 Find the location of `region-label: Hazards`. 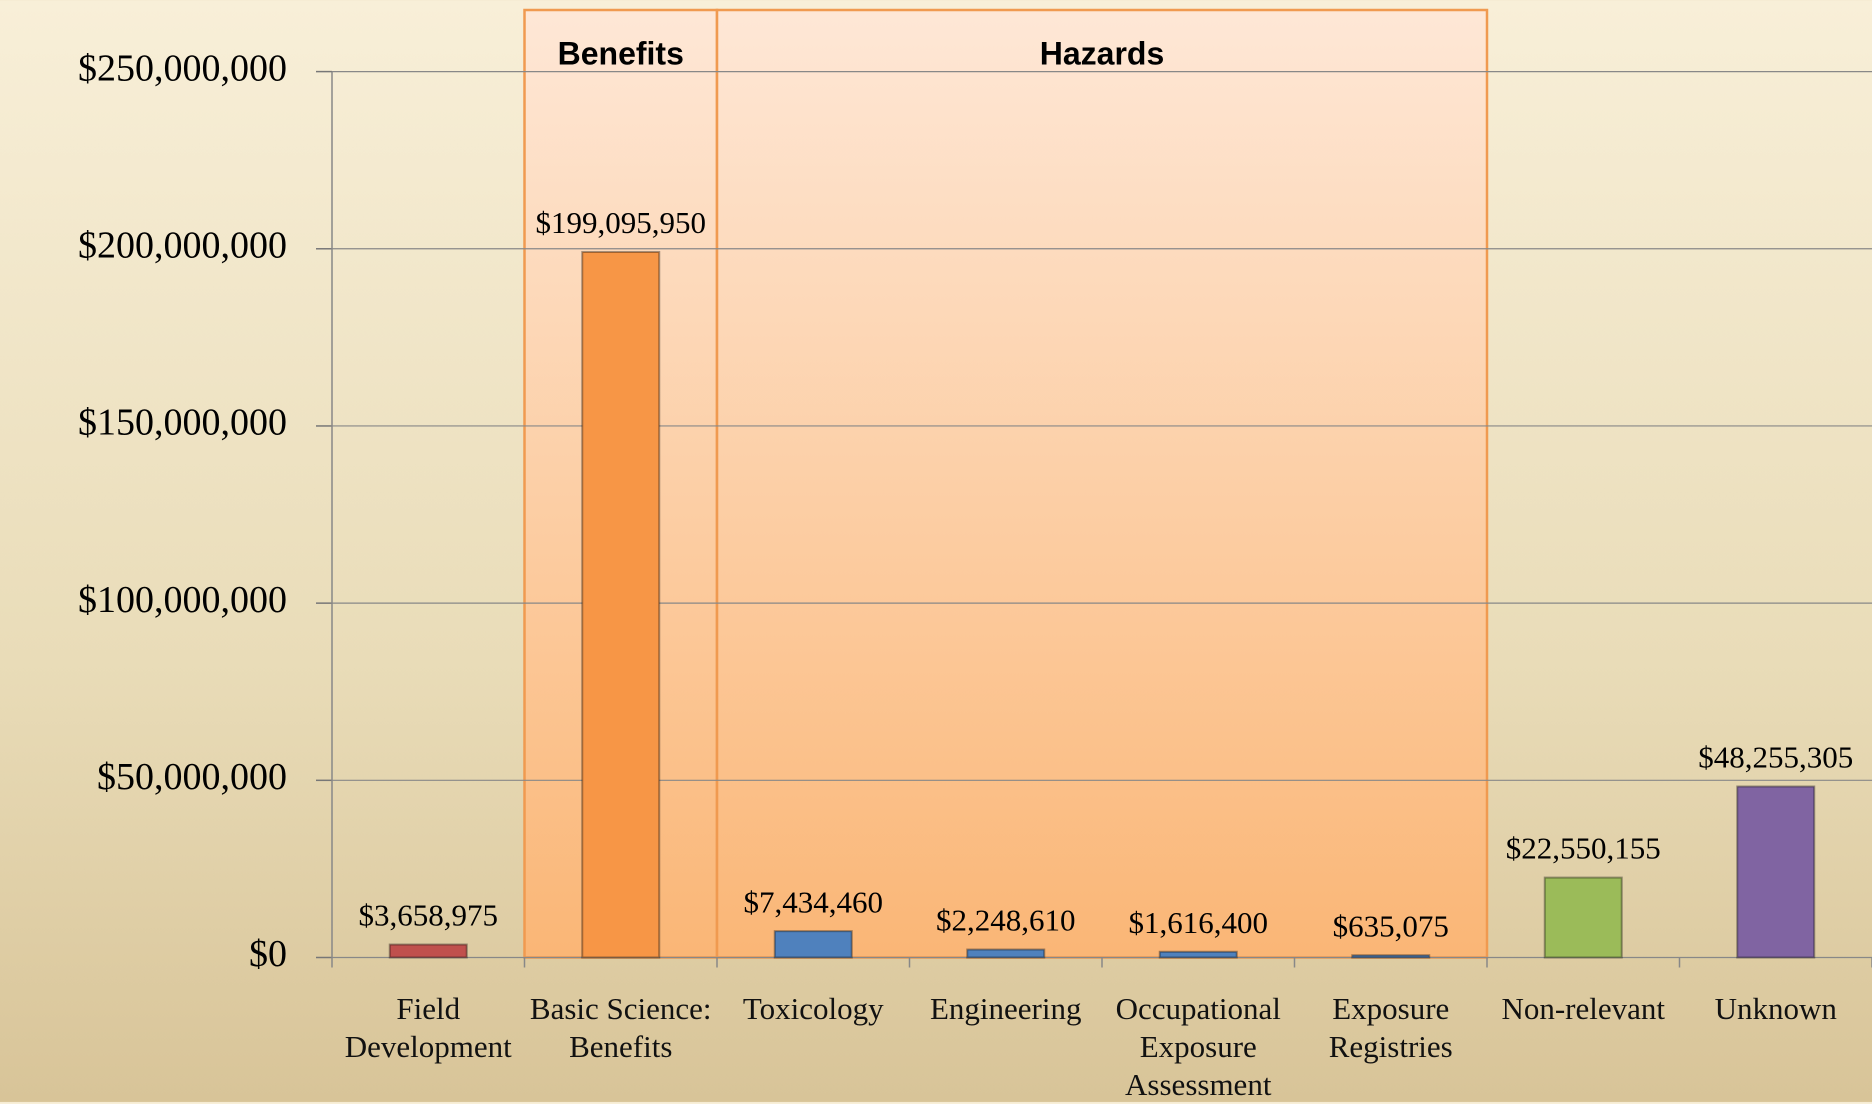

region-label: Hazards is located at coordinates (1102, 53).